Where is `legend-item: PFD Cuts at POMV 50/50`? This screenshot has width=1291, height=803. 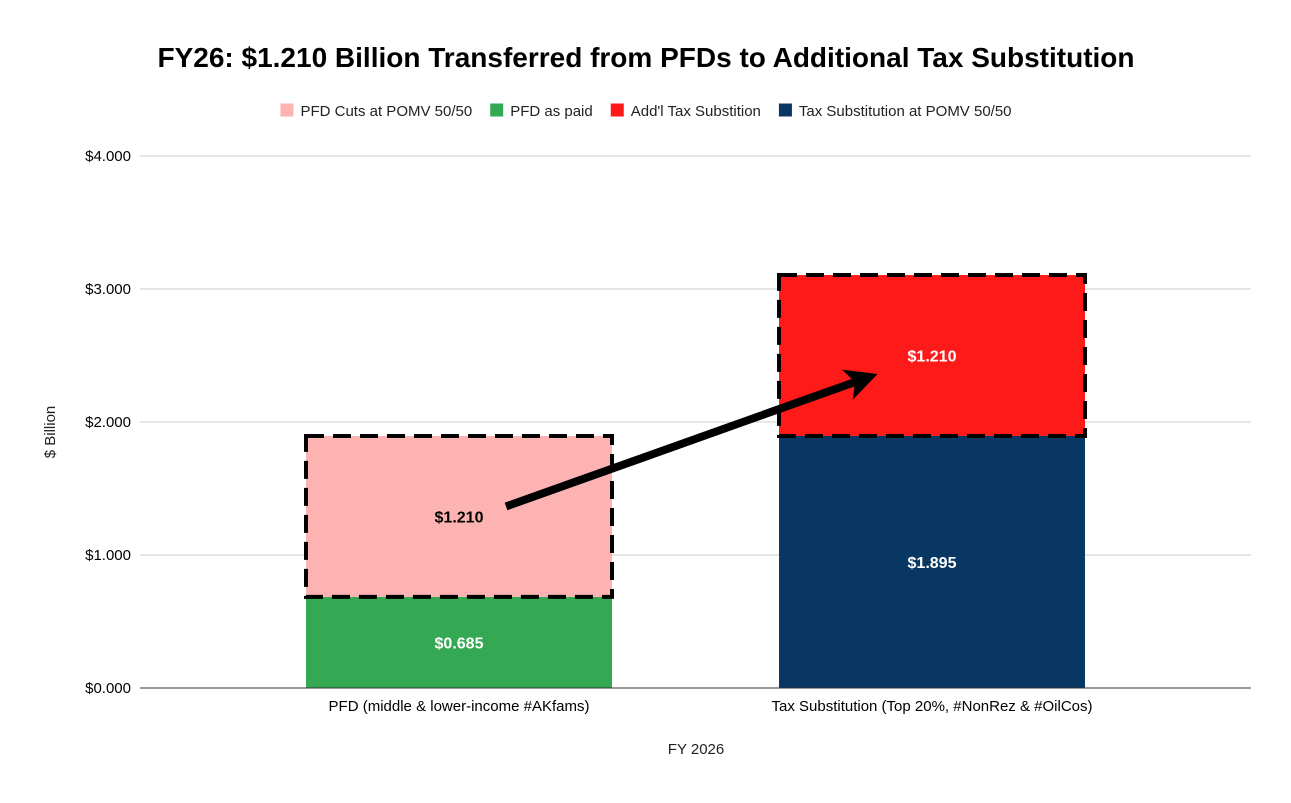
legend-item: PFD Cuts at POMV 50/50 is located at coordinates (376, 111).